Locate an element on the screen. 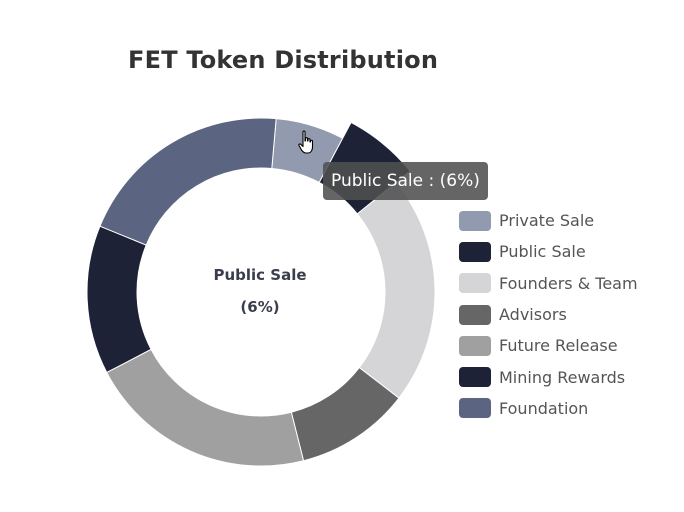 Image resolution: width=684 pixels, height=512 pixels. legend-item-public-sale: Public Sale is located at coordinates (548, 251).